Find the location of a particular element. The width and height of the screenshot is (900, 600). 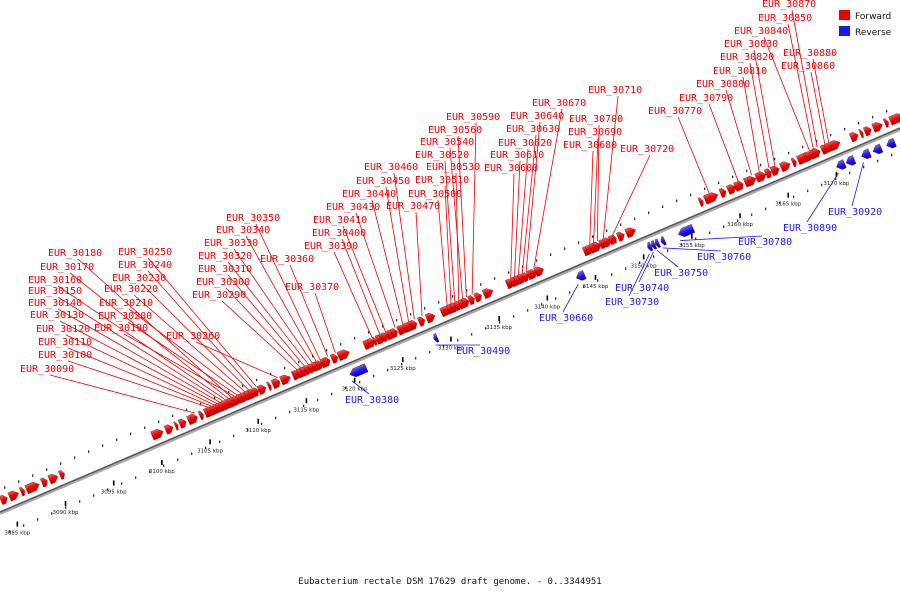

gene-label-eur-30350: EUR_30350 is located at coordinates (275, 292).